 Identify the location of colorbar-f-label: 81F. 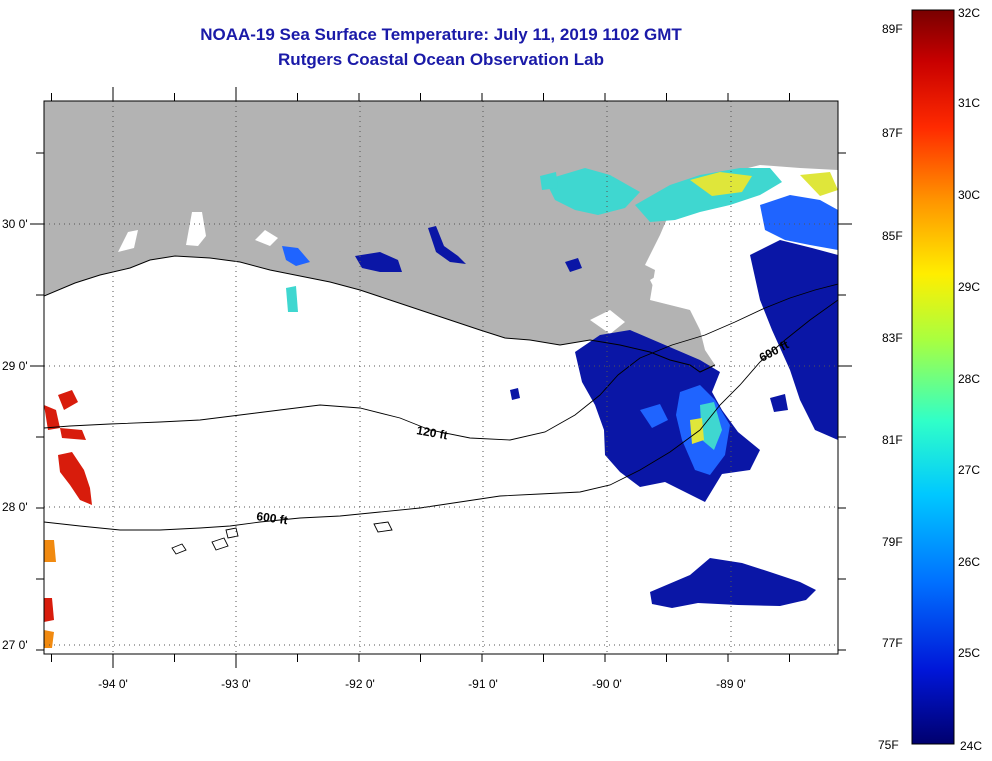
(892, 440).